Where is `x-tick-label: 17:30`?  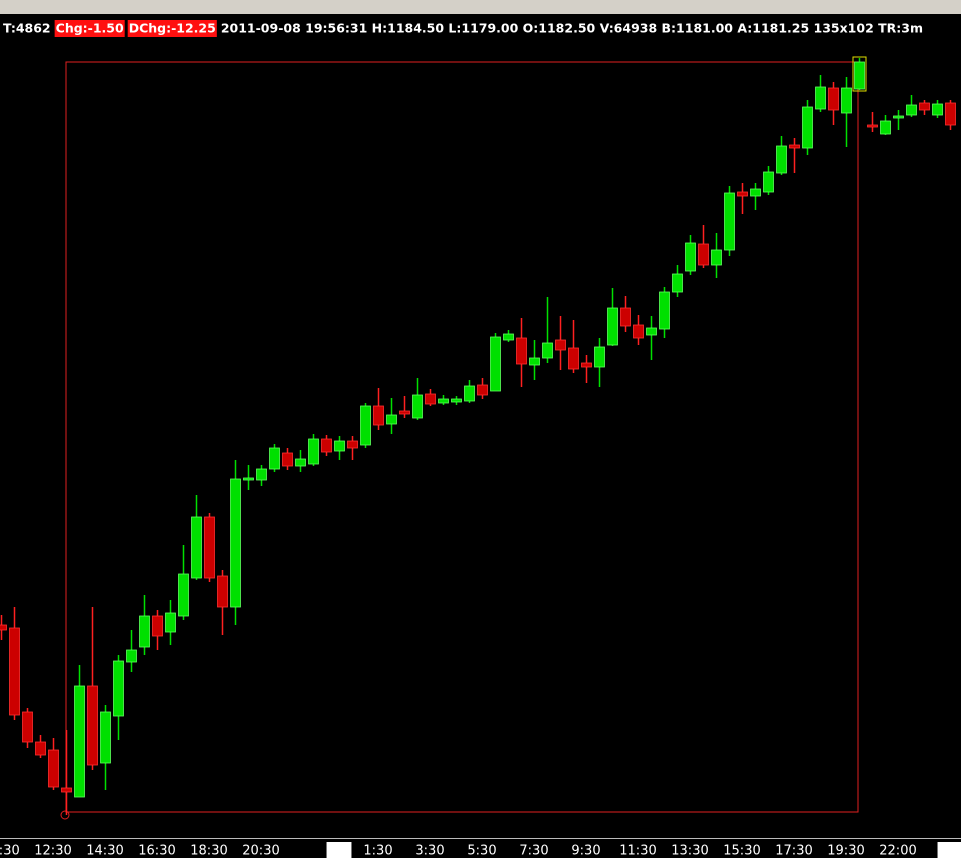 x-tick-label: 17:30 is located at coordinates (793, 851).